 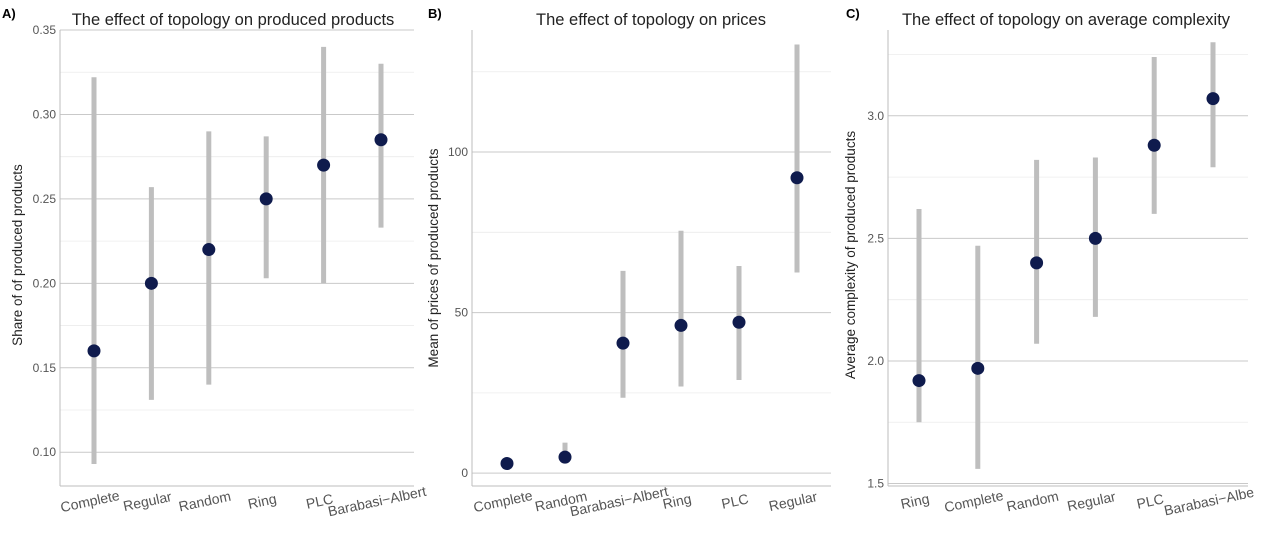 I want to click on panel-b-ytick-label-0: 0, so click(x=464, y=473).